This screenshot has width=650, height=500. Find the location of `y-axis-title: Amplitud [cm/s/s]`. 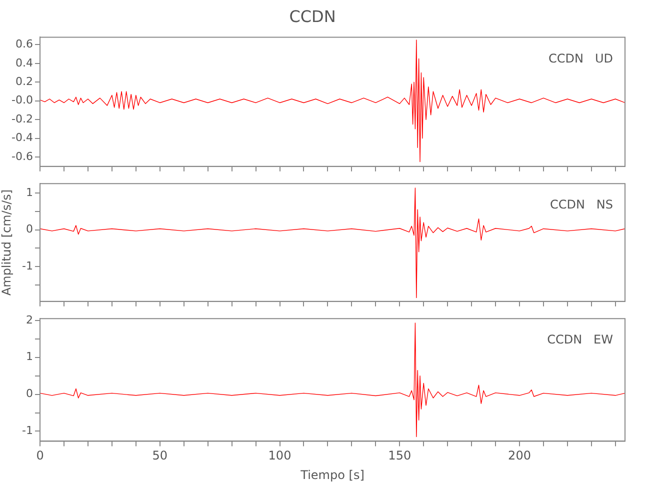

y-axis-title: Amplitud [cm/s/s] is located at coordinates (7, 242).